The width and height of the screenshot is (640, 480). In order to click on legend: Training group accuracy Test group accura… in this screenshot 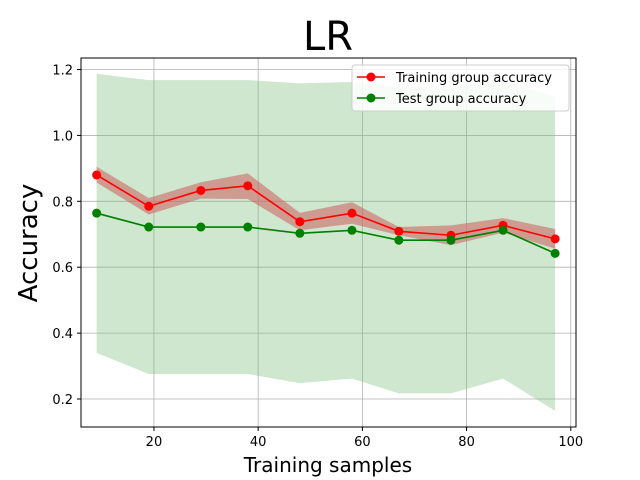, I will do `click(460, 88)`.